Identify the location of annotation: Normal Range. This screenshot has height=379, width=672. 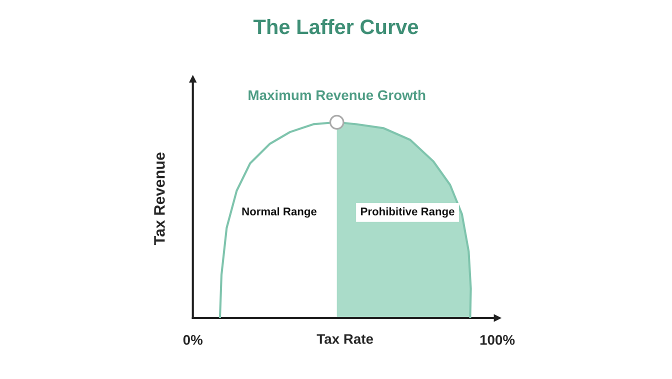
(279, 212).